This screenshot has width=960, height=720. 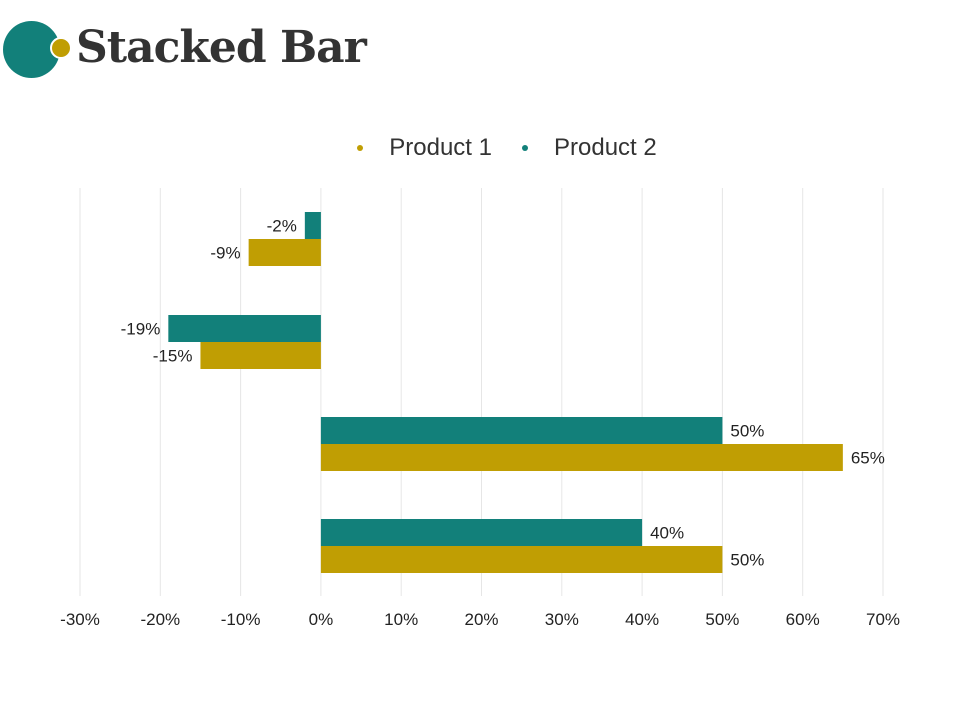 I want to click on legend-item-product-1: Product 1, so click(x=424, y=148).